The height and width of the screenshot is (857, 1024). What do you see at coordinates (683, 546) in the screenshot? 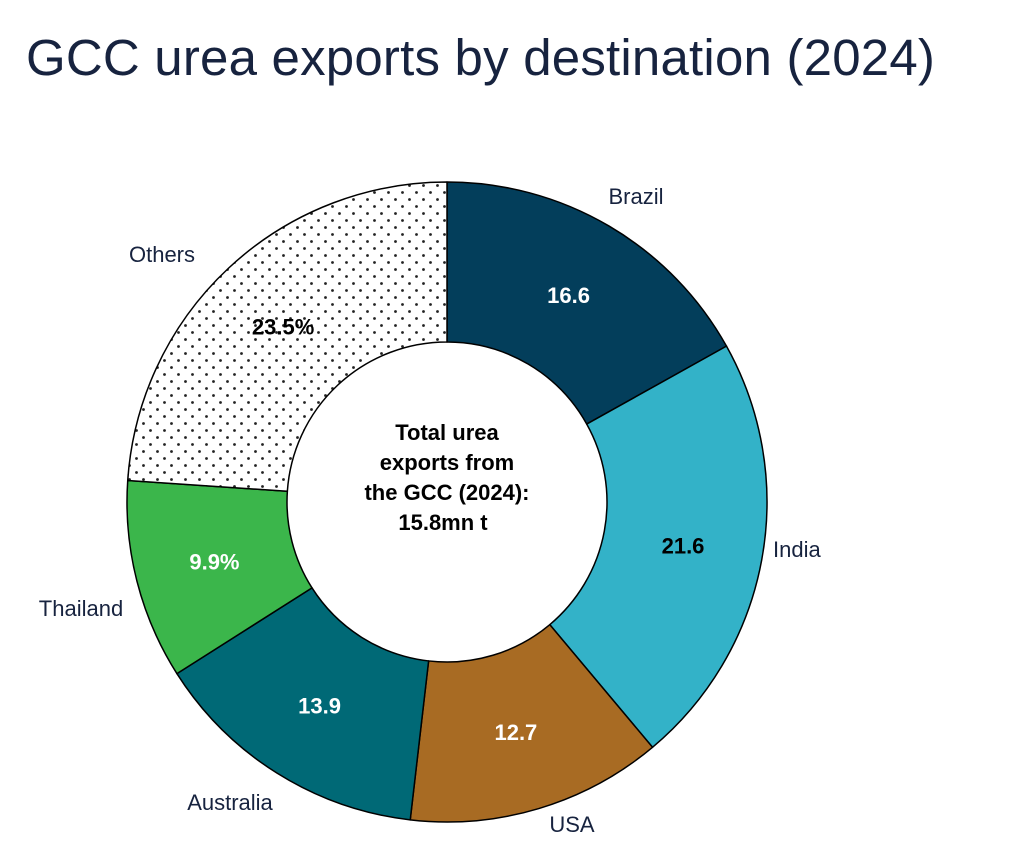
I see `value-label-india: 21.6` at bounding box center [683, 546].